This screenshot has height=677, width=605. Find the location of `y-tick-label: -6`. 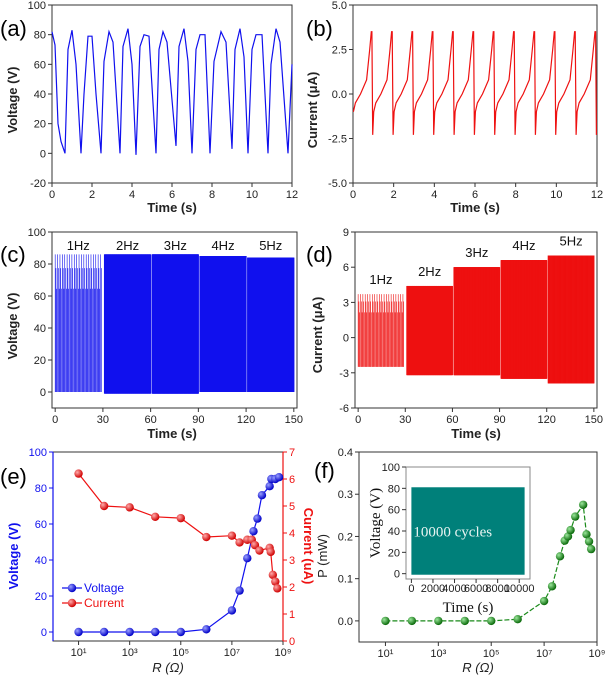

y-tick-label: -6 is located at coordinates (344, 409).